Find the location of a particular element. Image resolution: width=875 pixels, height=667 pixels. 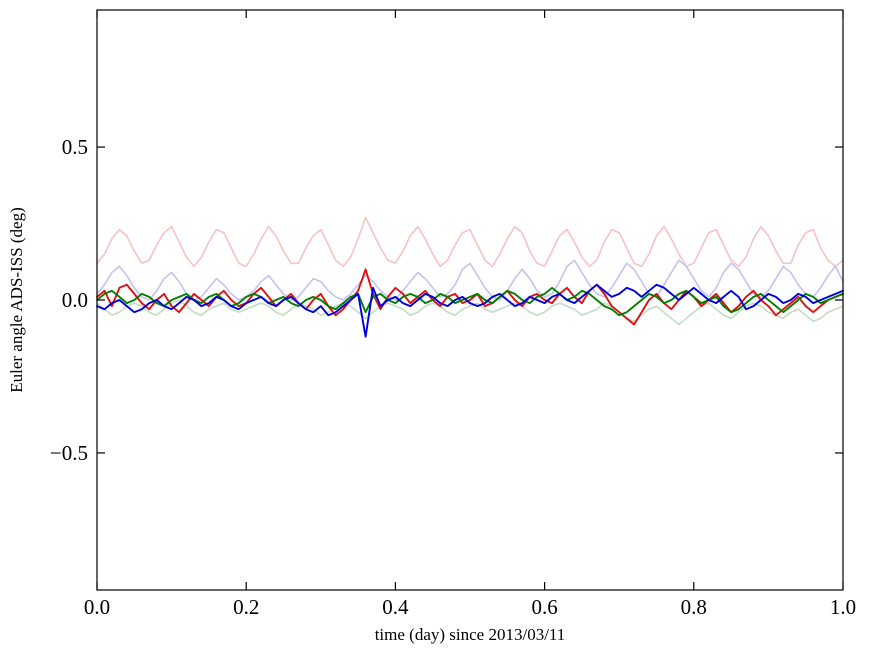

series-euler-angle-1-raw-line is located at coordinates (470, 242).